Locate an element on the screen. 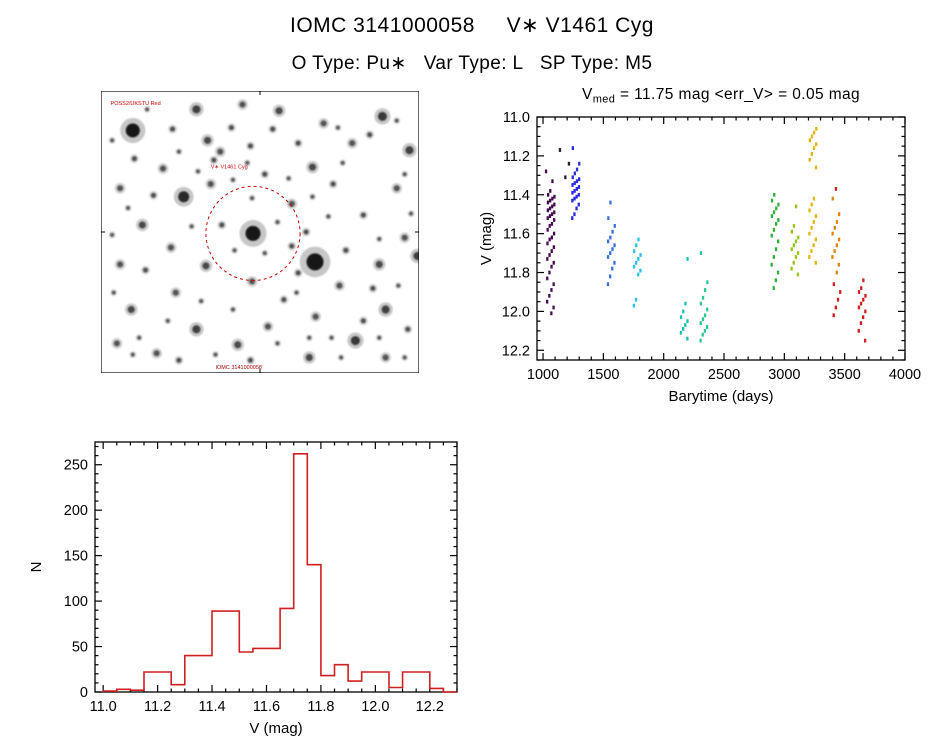  starfield is located at coordinates (263, 232).